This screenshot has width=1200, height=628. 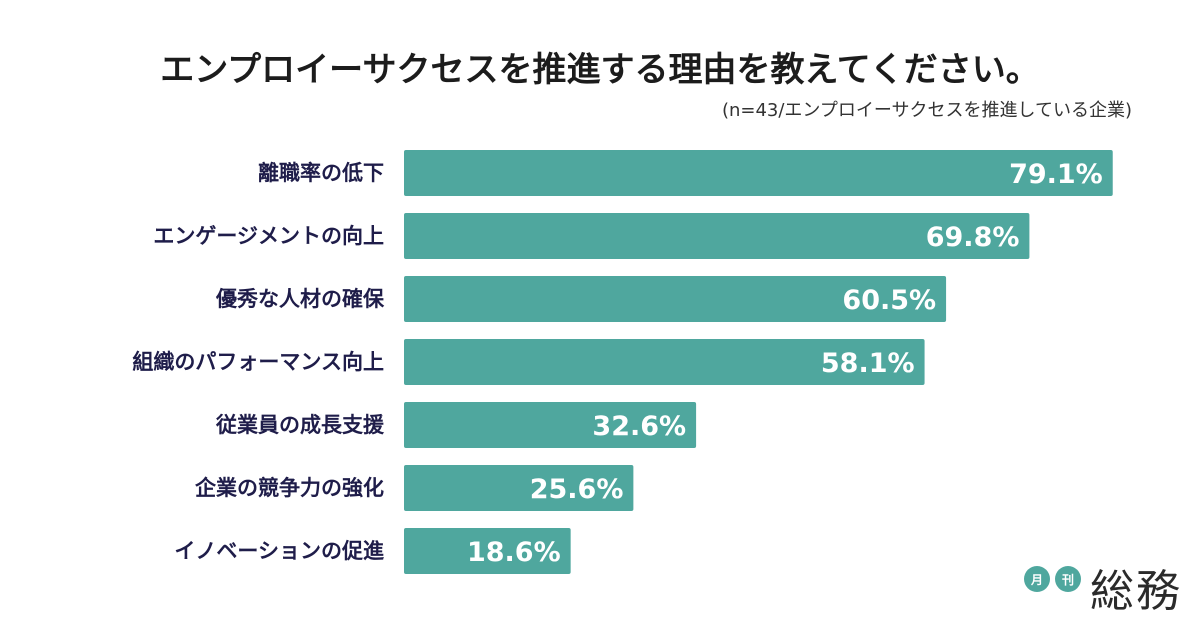 I want to click on value-label-6: 18.6%, so click(x=514, y=552).